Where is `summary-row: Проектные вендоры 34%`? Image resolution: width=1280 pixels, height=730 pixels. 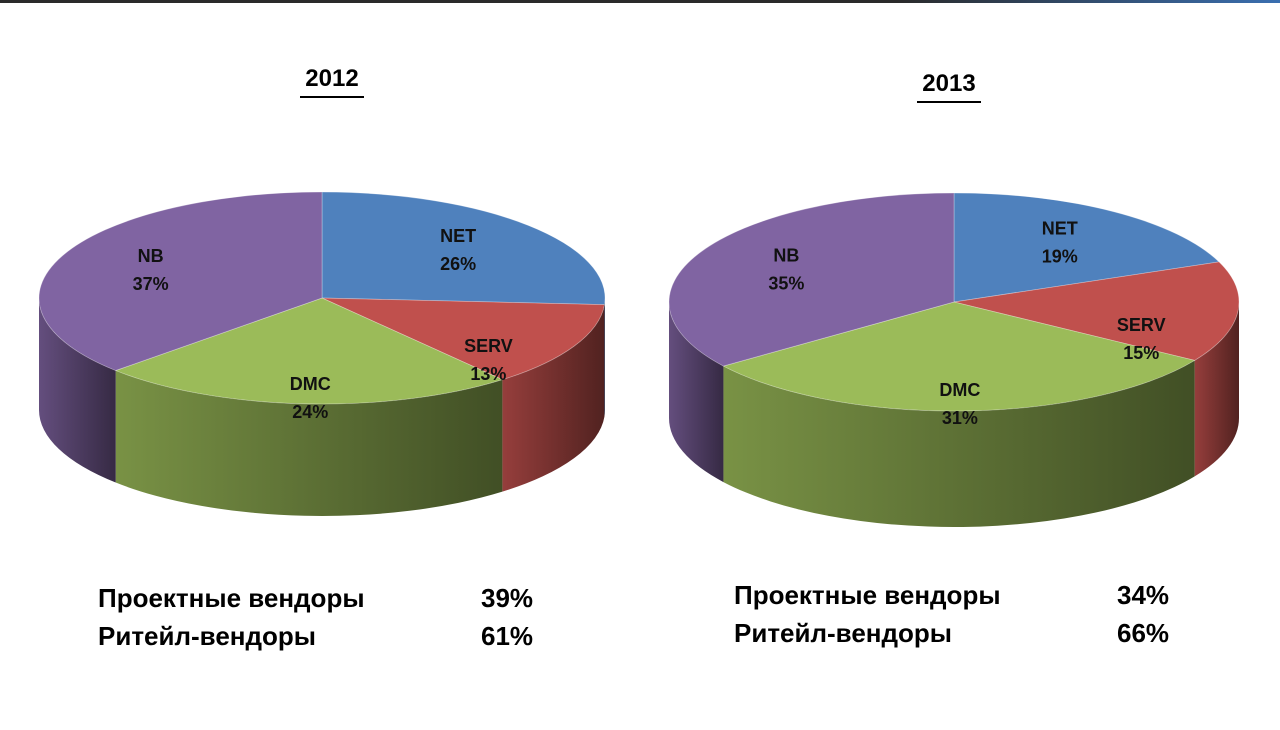
summary-row: Проектные вендоры 34% is located at coordinates (964, 599).